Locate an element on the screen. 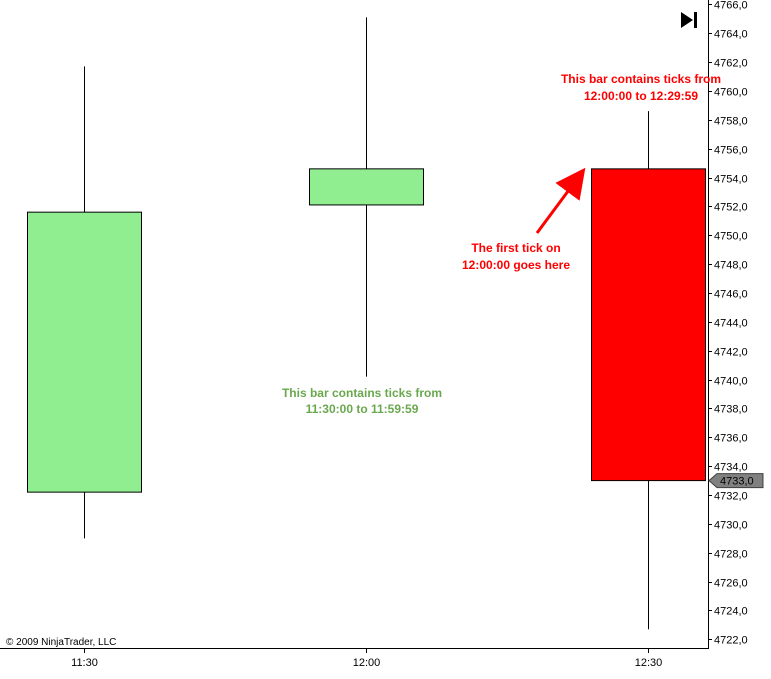  y-tick-label: 4724,0 is located at coordinates (731, 612).